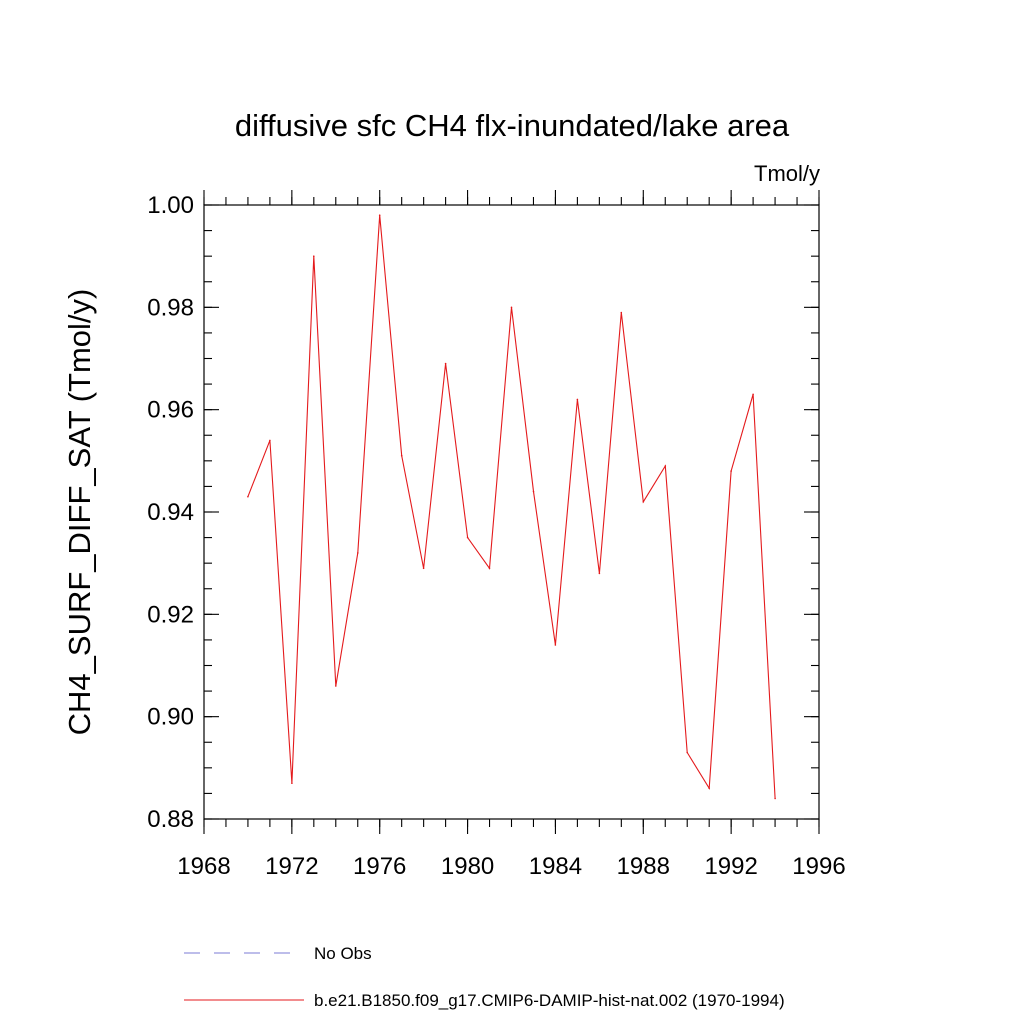 This screenshot has height=1024, width=1024. What do you see at coordinates (79, 512) in the screenshot?
I see `y-axis-label: CH4_SURF_DIFF_SAT (Tmol/y)` at bounding box center [79, 512].